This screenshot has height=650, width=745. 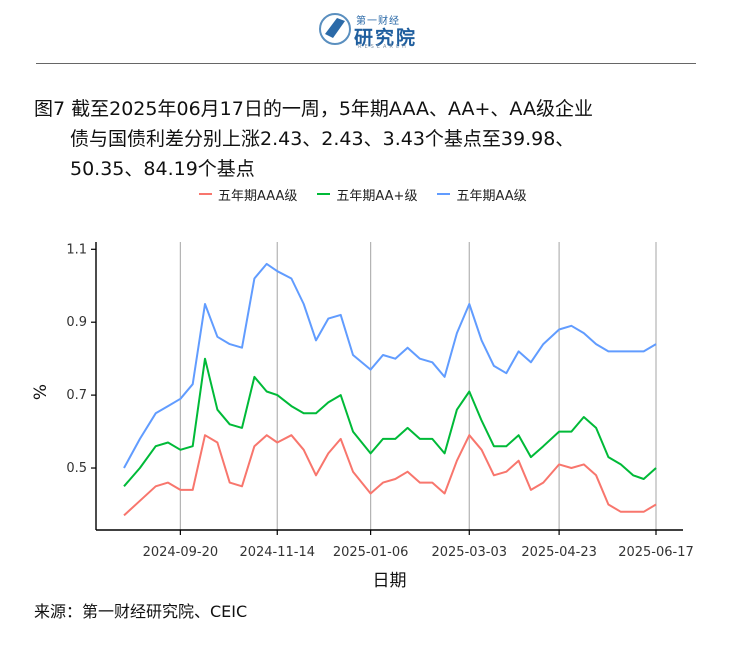 What do you see at coordinates (41, 392) in the screenshot?
I see `y-axis-title: %` at bounding box center [41, 392].